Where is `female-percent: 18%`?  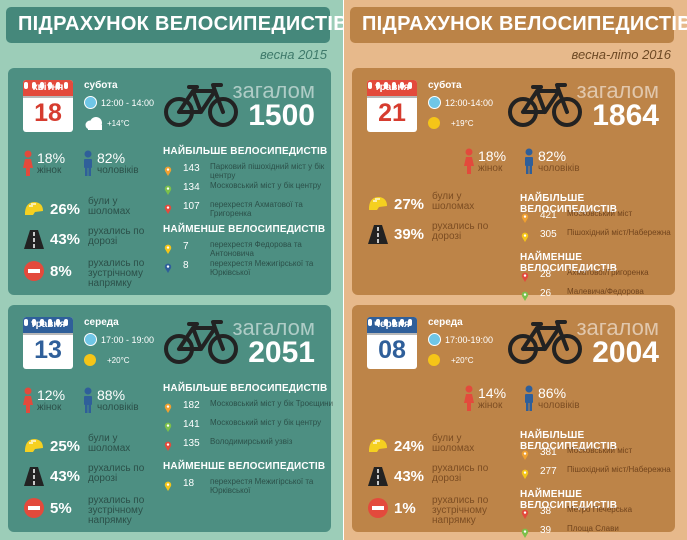
female-percent: 18% is located at coordinates (51, 158).